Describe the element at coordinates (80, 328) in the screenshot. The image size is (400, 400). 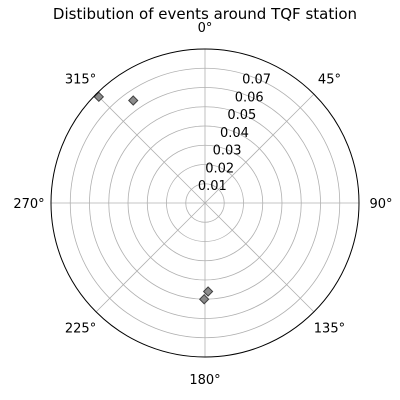
I see `theta-tick-label-5: 225°` at that location.